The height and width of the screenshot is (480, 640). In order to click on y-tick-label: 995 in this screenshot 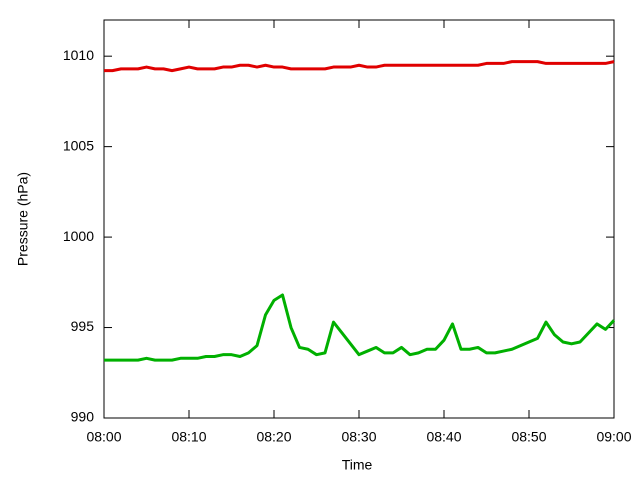, I will do `click(83, 326)`.